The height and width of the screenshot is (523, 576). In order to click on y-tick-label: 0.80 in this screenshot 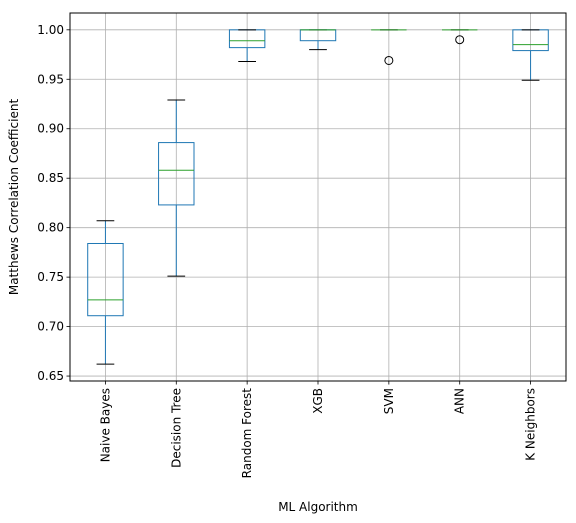, I will do `click(50, 228)`.